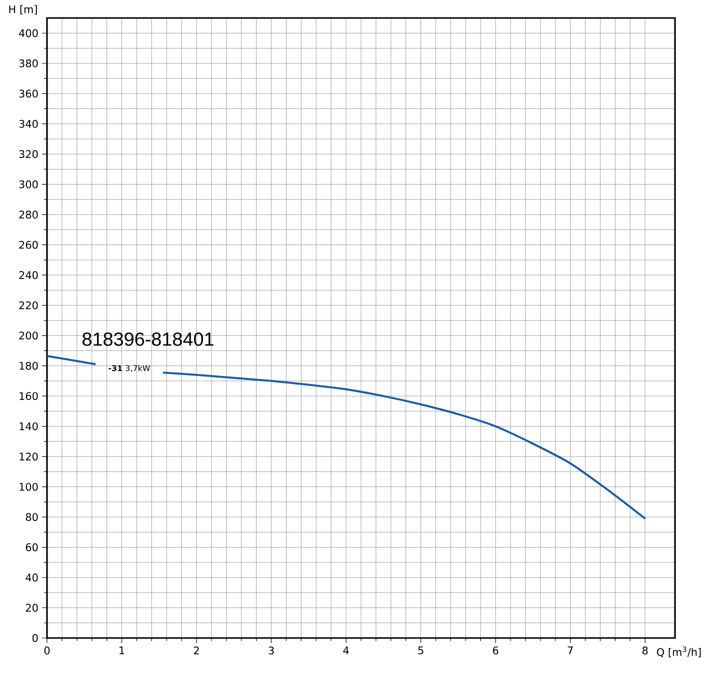  I want to click on y-tick-label: 20, so click(32, 608).